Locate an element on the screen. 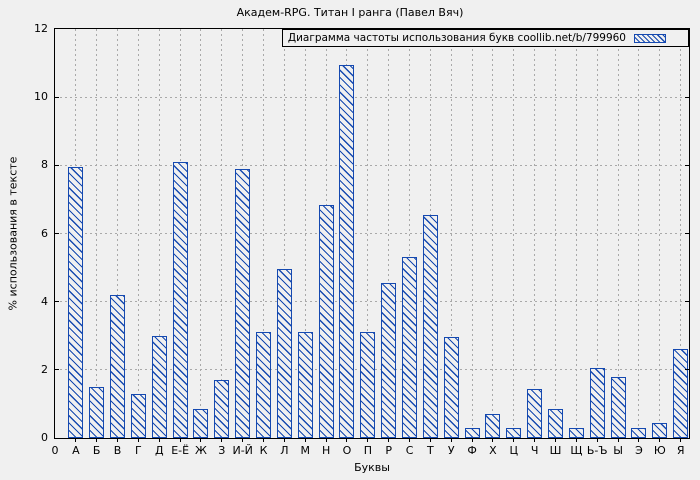  x-tick-label: Э is located at coordinates (639, 450).